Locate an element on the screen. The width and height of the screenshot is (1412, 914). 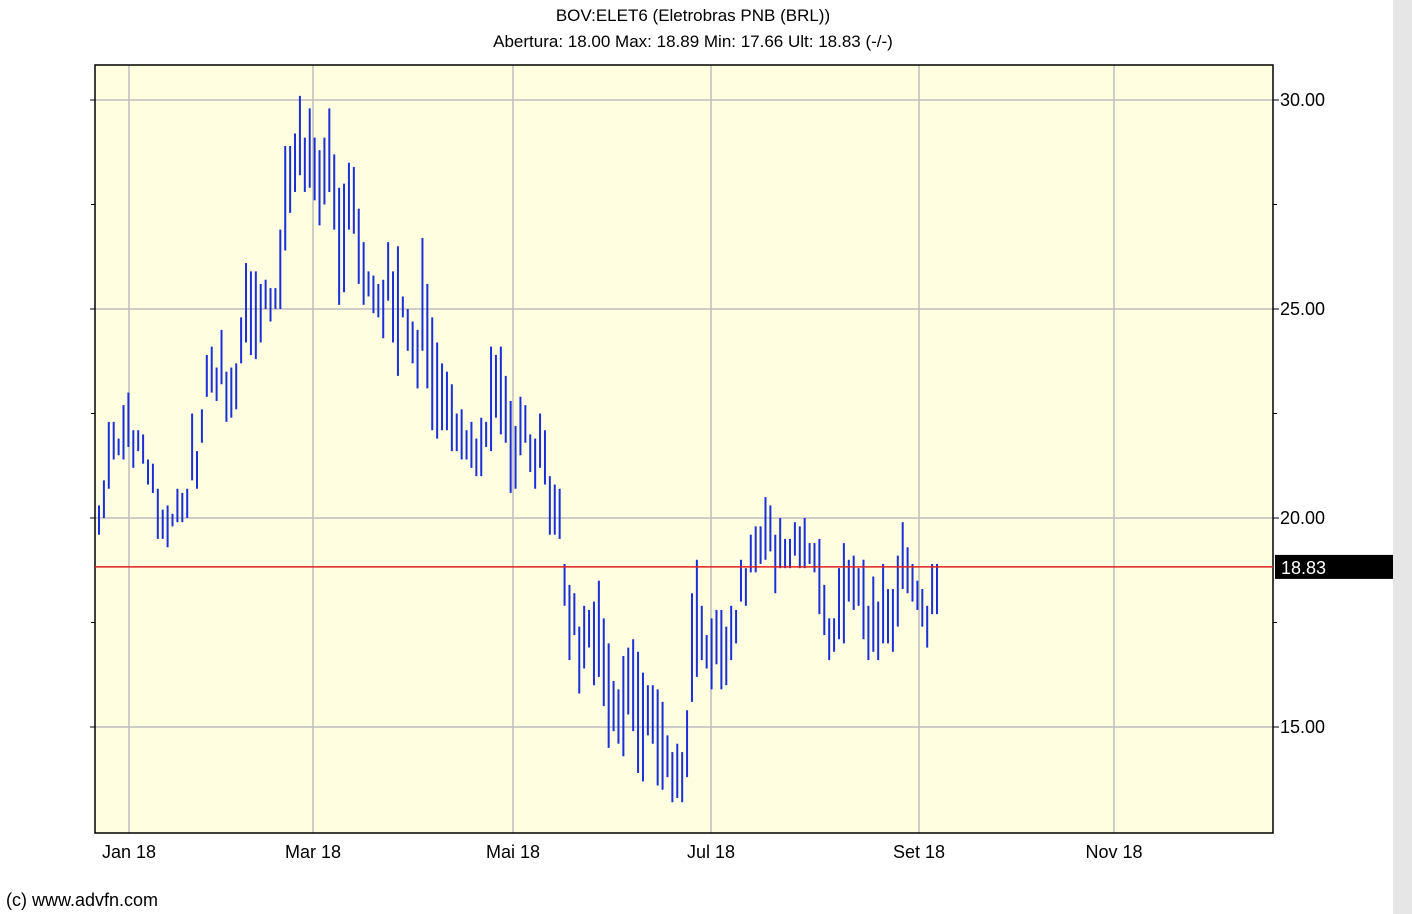
x-tick-label: Set 18 is located at coordinates (919, 852).